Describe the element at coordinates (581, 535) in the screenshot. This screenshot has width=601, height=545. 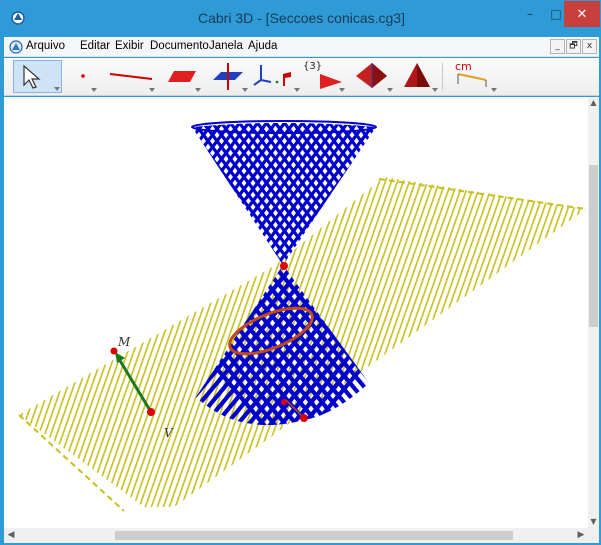
I see `scroll-right-arrow-icon: ▶` at that location.